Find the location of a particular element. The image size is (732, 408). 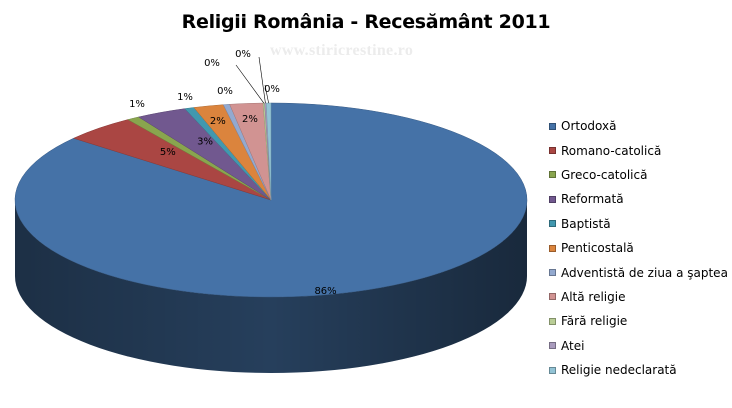

legend-label: Penticostală is located at coordinates (597, 248).